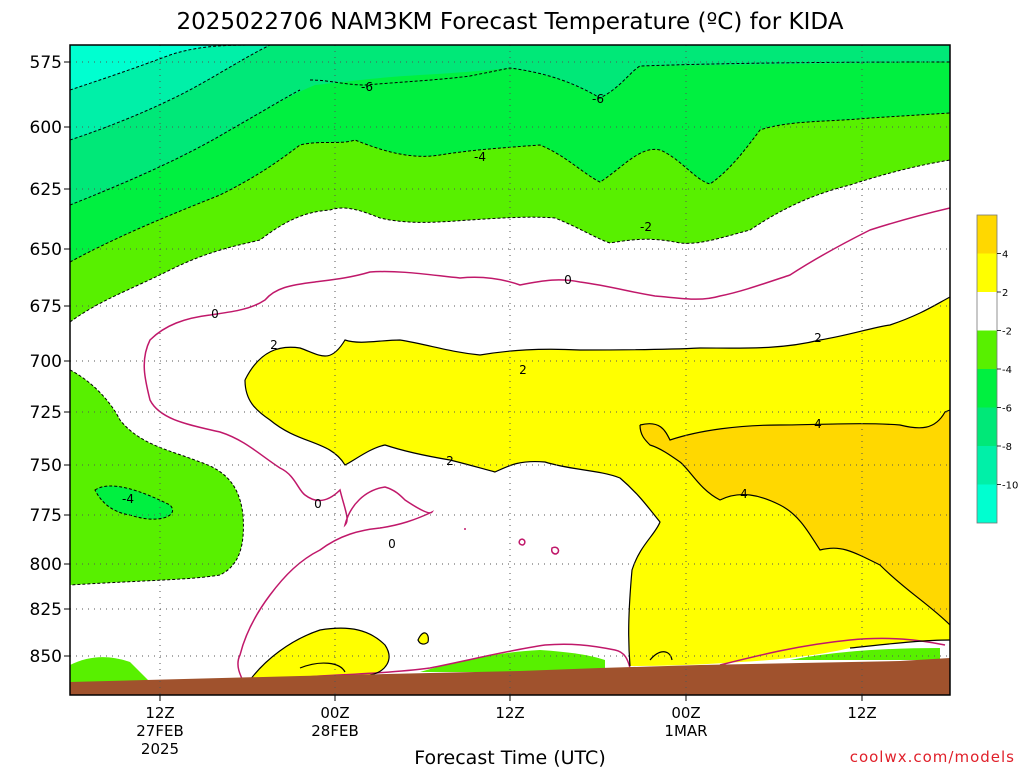 This screenshot has width=1024, height=768. Describe the element at coordinates (46, 516) in the screenshot. I see `y-tick-label: 775` at that location.